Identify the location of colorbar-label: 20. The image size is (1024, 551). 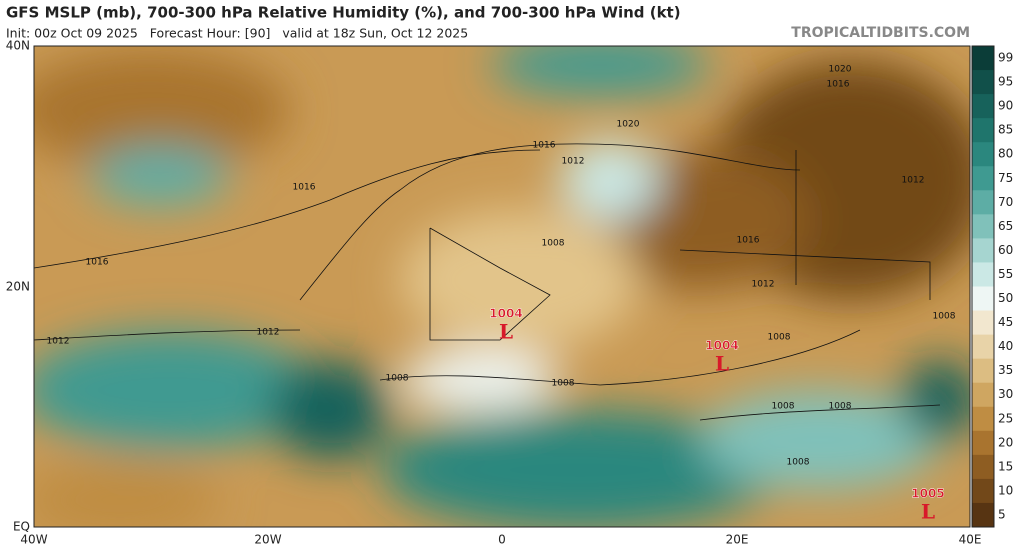
(1005, 442).